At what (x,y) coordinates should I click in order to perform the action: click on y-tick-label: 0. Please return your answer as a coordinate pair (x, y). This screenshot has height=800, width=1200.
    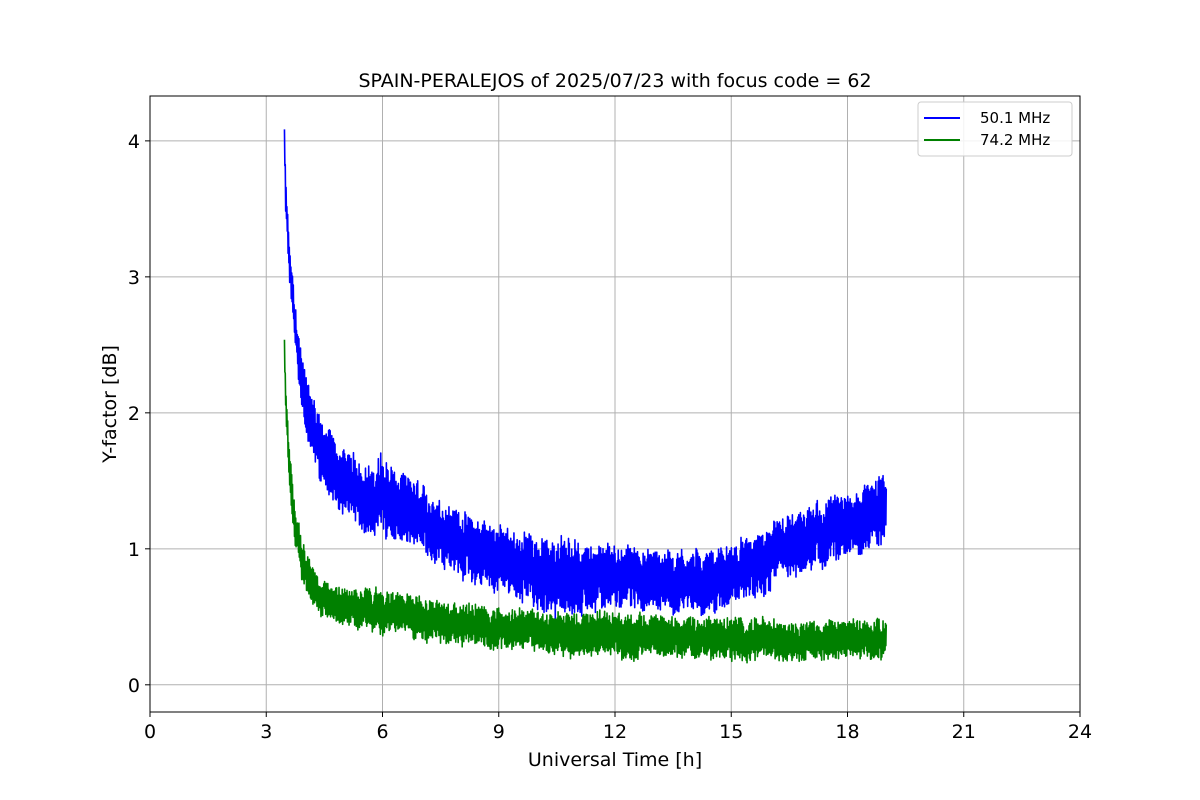
    Looking at the image, I should click on (134, 686).